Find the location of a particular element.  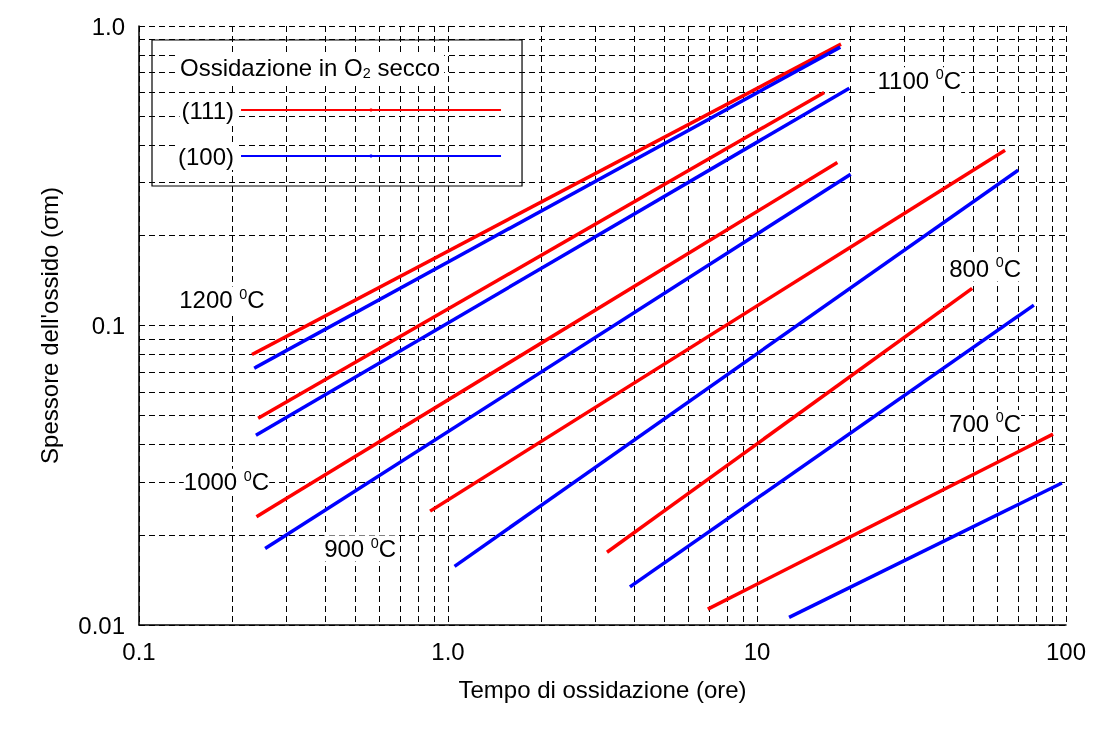

x-tick-label: 1.0 is located at coordinates (448, 651).